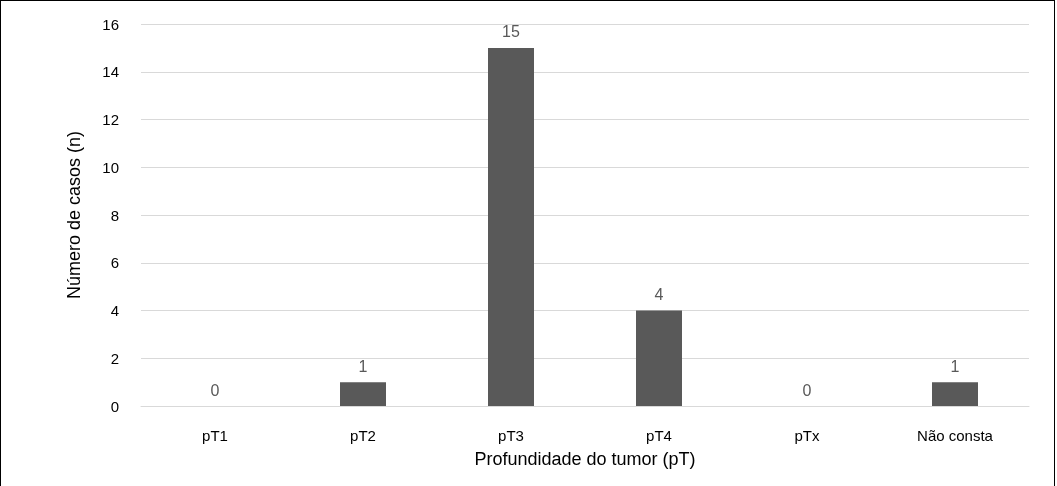 The height and width of the screenshot is (486, 1057). I want to click on x-tick-label: pT2, so click(363, 435).